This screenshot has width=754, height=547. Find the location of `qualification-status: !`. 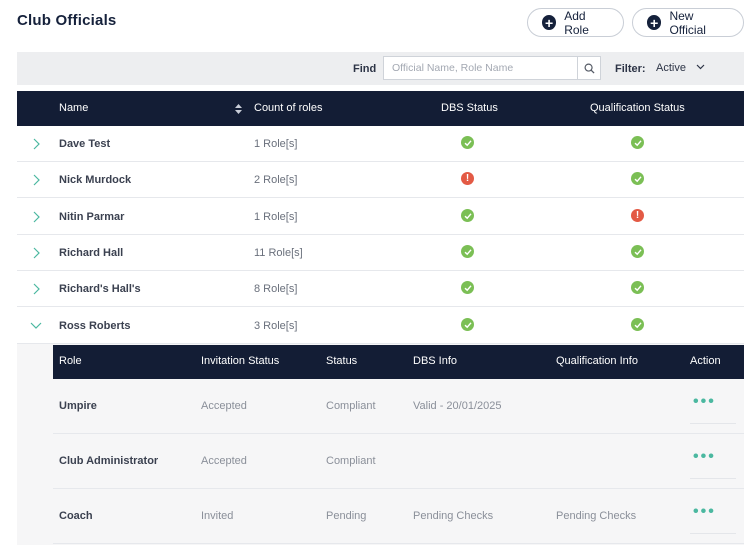

qualification-status: ! is located at coordinates (637, 215).